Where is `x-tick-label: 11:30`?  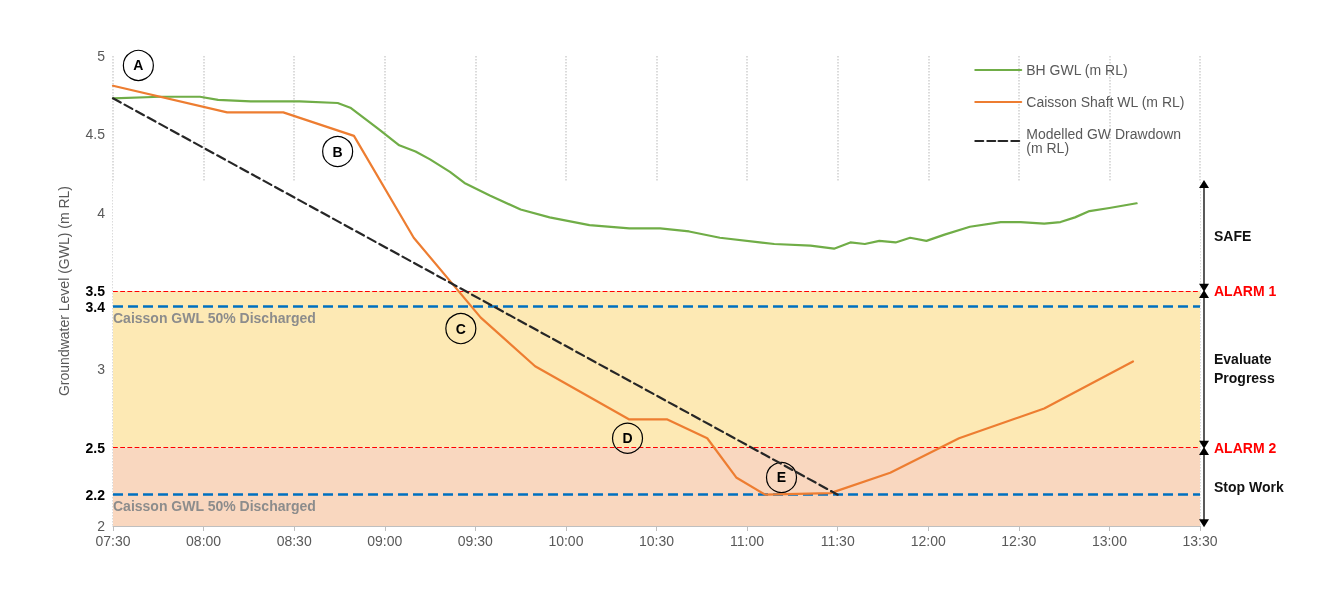 x-tick-label: 11:30 is located at coordinates (837, 541).